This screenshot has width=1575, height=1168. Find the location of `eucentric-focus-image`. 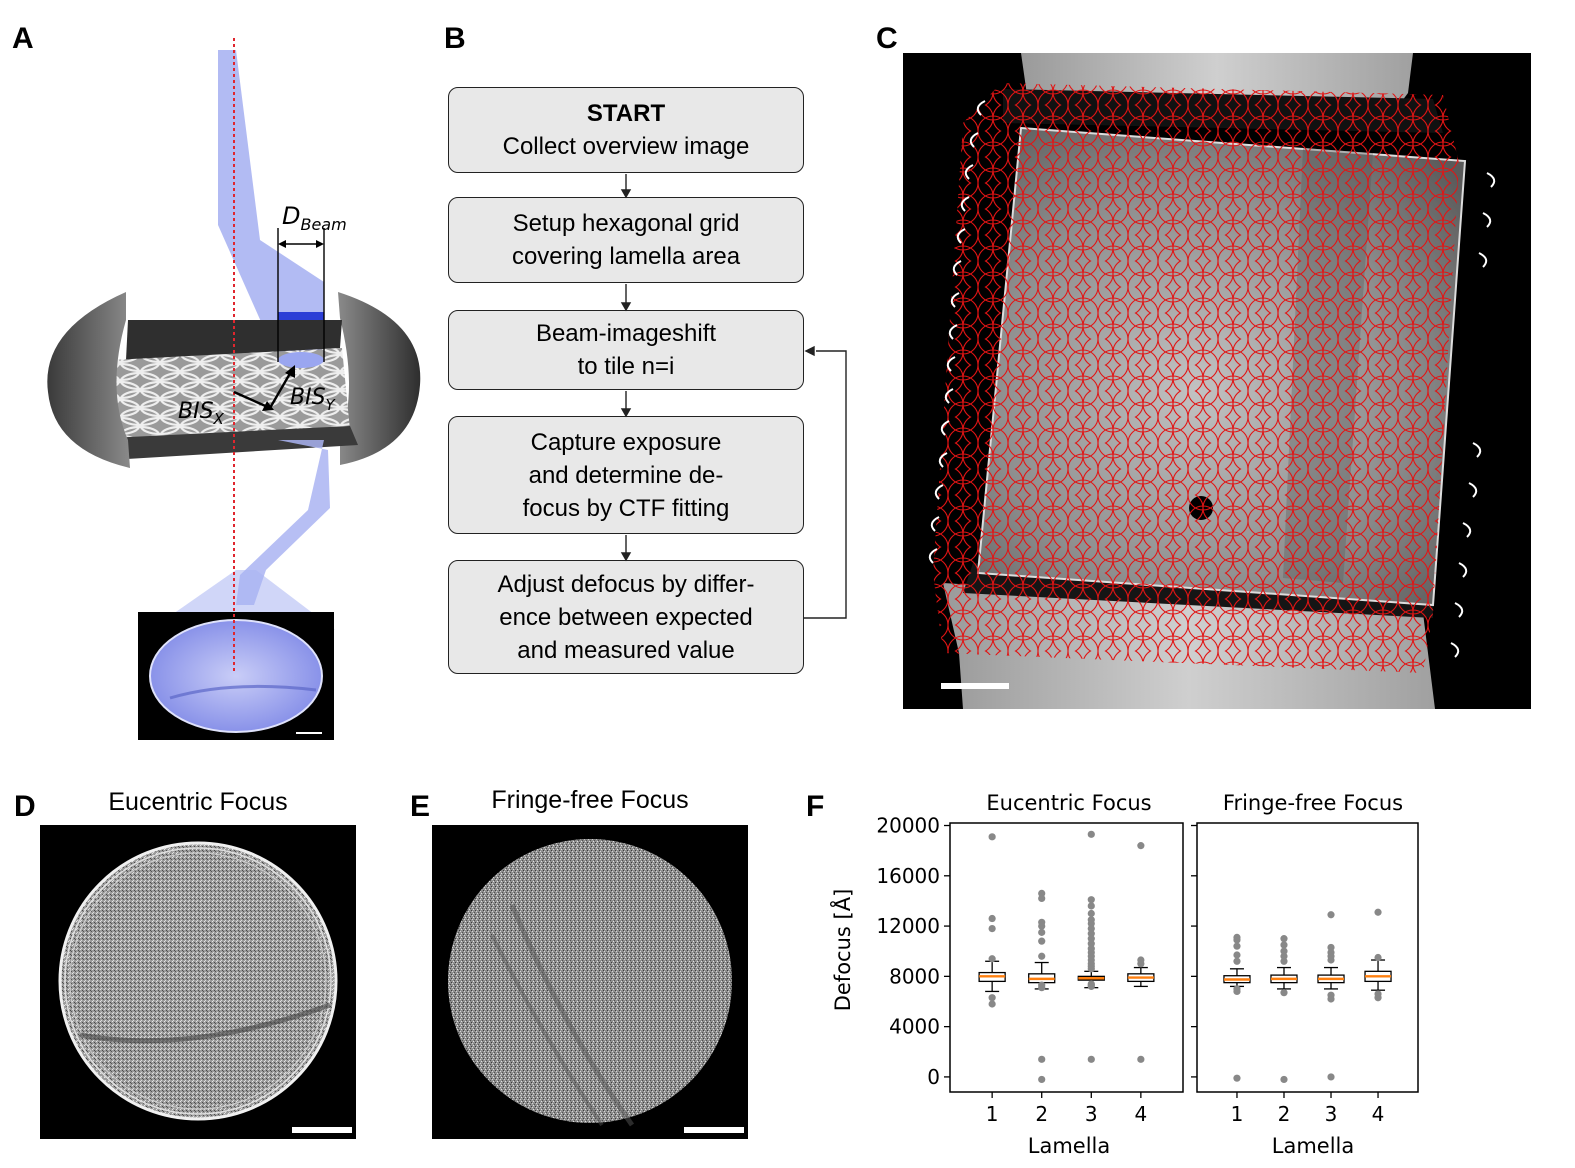

eucentric-focus-image is located at coordinates (198, 982).